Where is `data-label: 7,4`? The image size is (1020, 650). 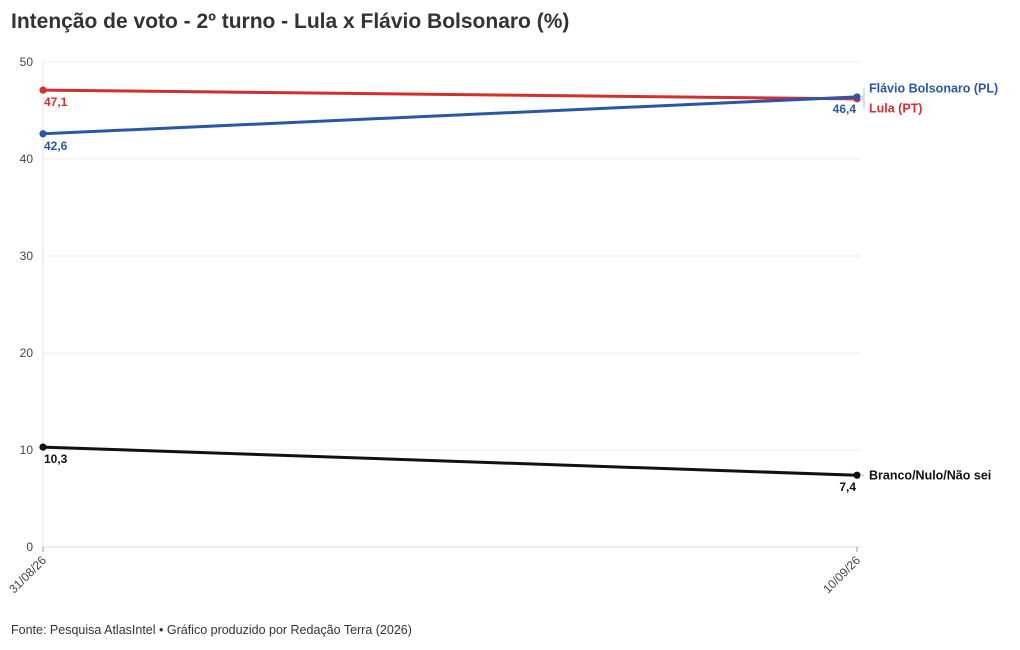 data-label: 7,4 is located at coordinates (847, 487).